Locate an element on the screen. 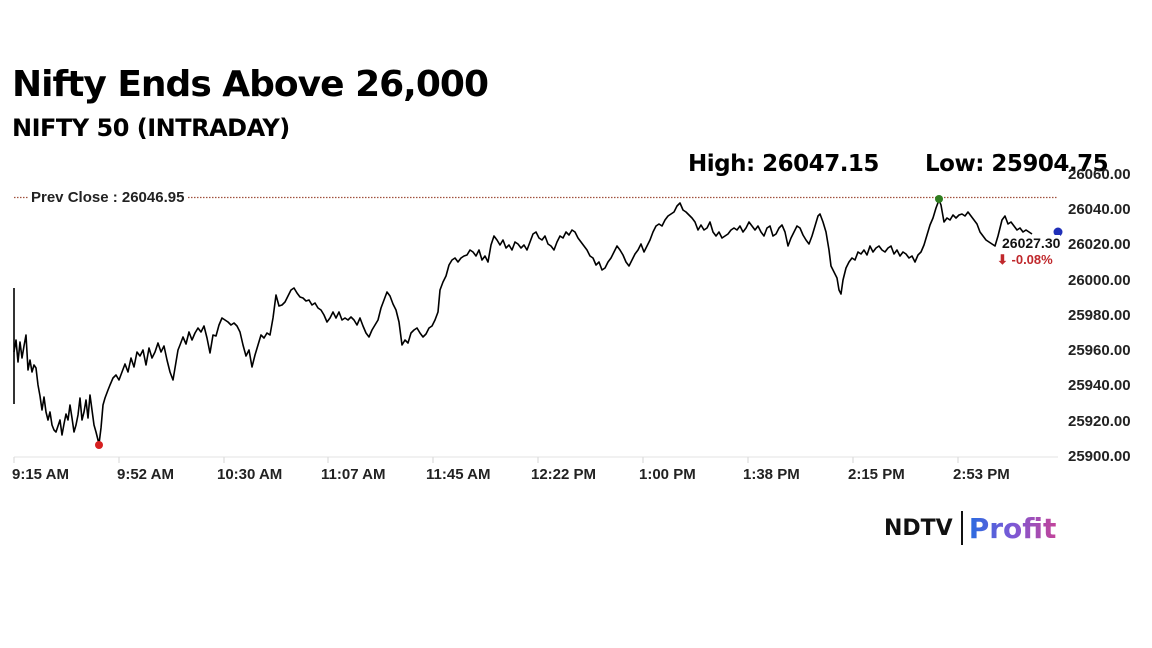 This screenshot has width=1152, height=648. x-tick-label: 9:52 AM is located at coordinates (145, 474).